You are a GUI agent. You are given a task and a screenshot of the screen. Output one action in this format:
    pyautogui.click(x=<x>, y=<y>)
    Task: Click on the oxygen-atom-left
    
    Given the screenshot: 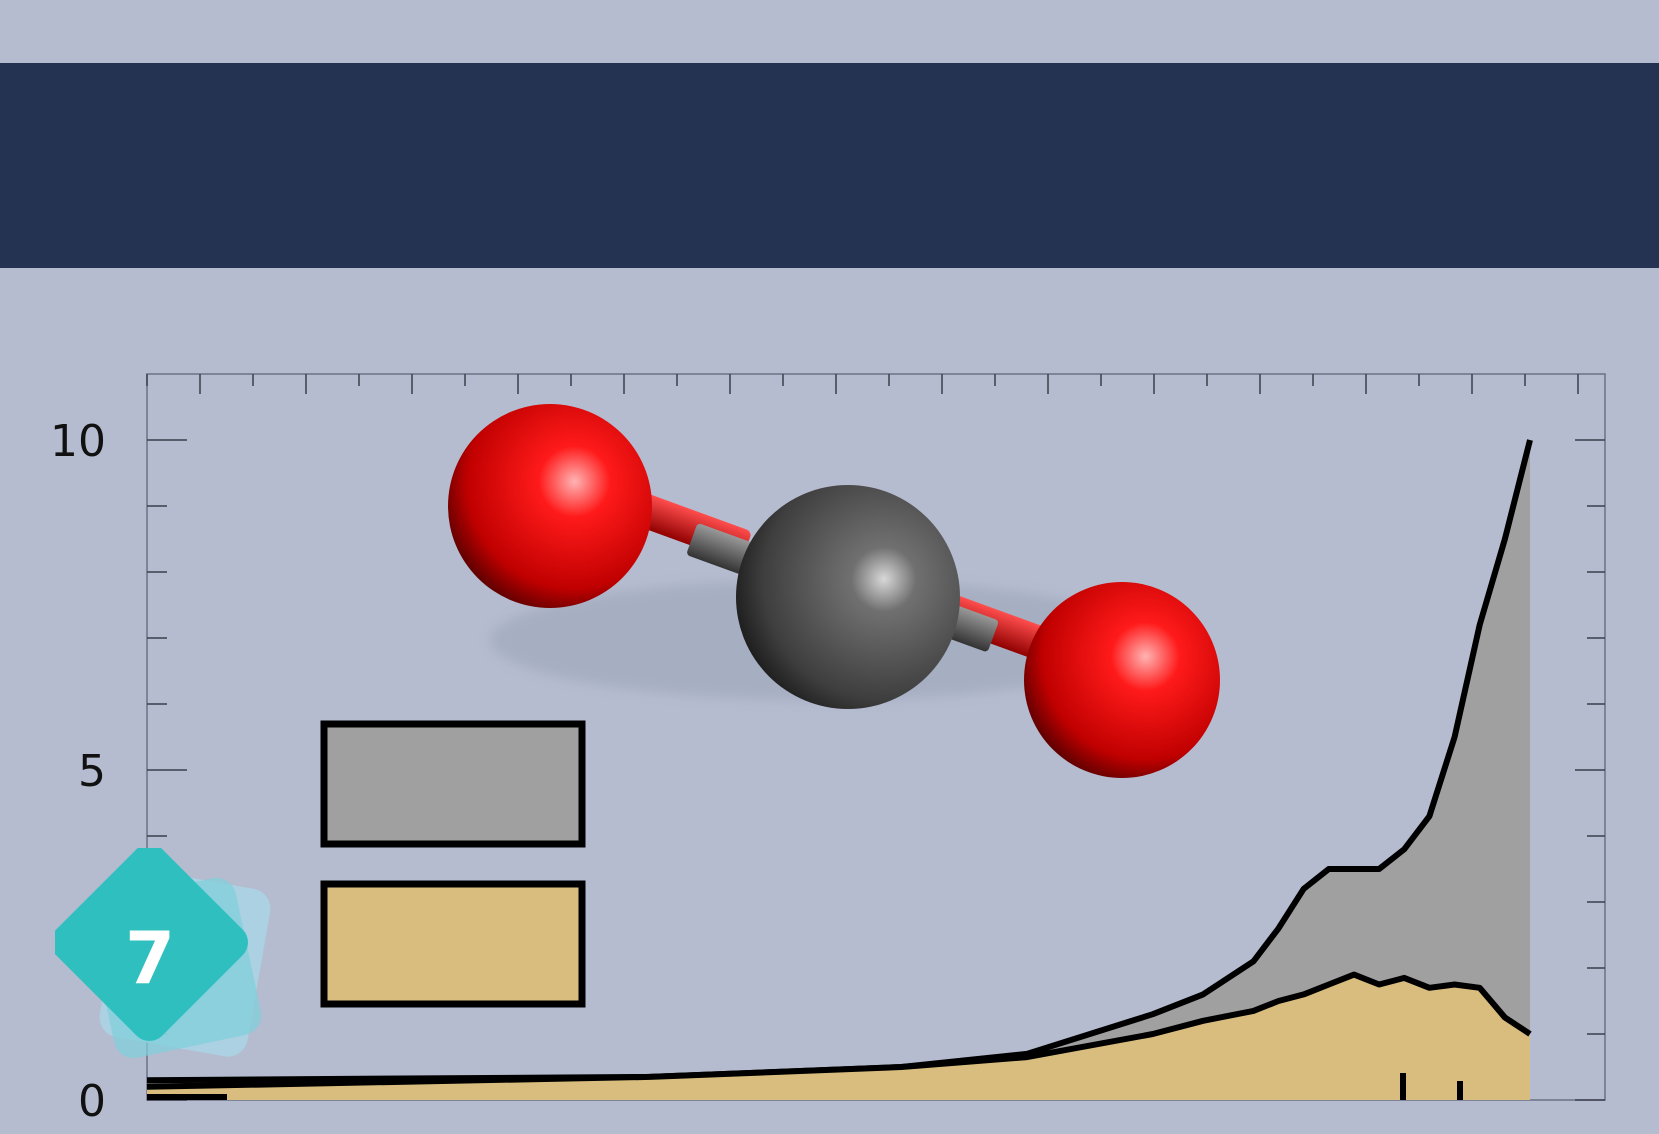 What is the action you would take?
    pyautogui.click(x=550, y=506)
    